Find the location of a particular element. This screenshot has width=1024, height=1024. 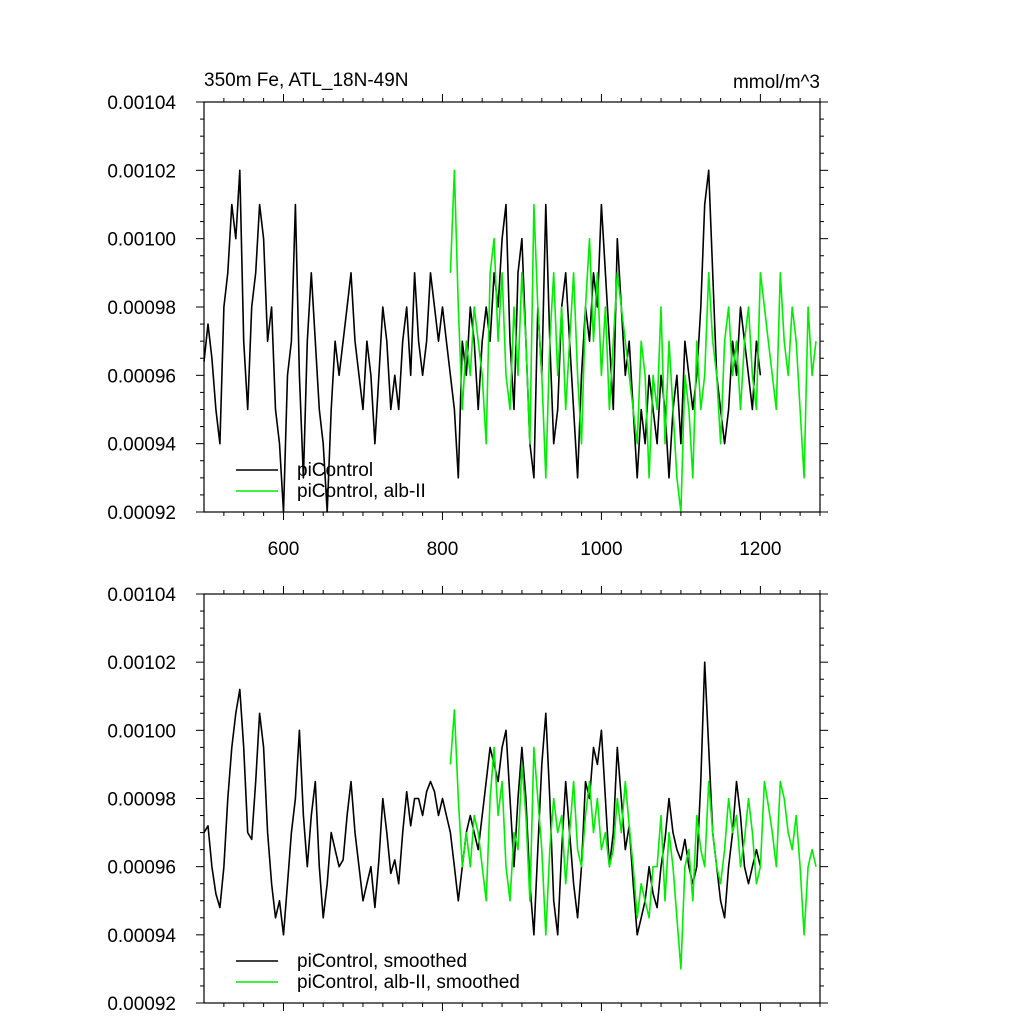

legend-label: piControl, alb-II, smoothed is located at coordinates (408, 982).